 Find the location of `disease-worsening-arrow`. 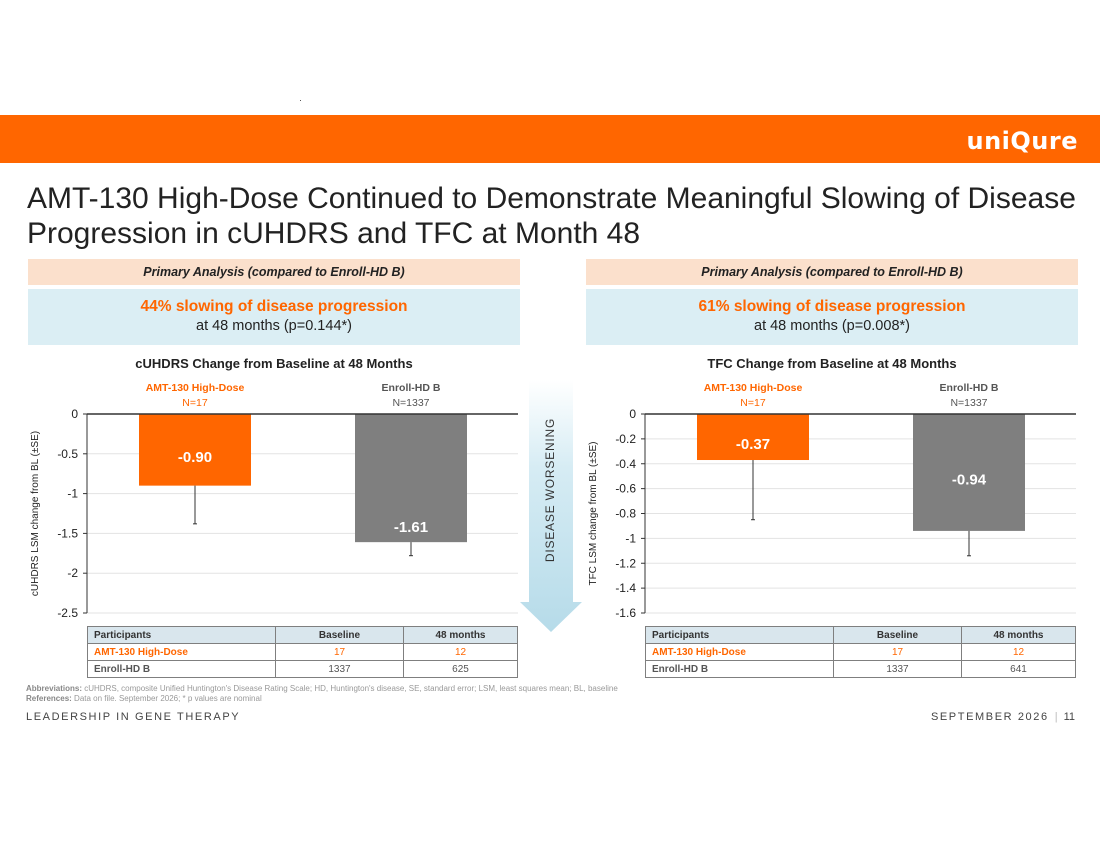

disease-worsening-arrow is located at coordinates (551, 506).